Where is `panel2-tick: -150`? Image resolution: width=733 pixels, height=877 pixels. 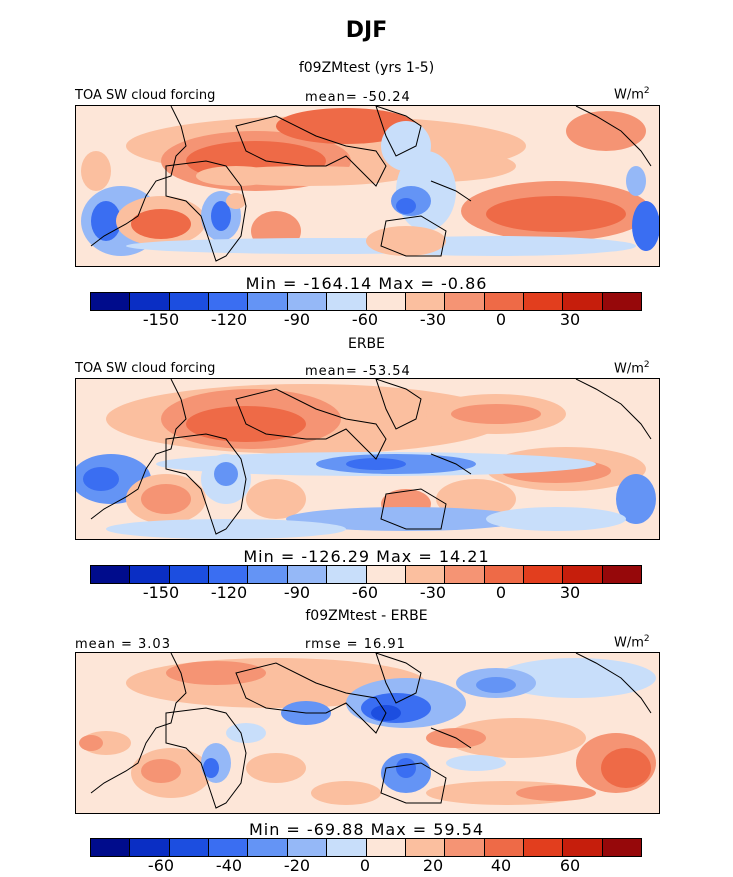
panel2-tick: -150 is located at coordinates (161, 592).